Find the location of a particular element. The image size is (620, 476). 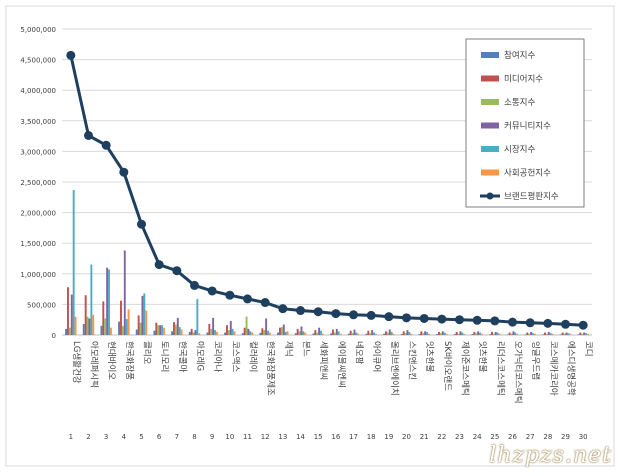

x-category-number: 1 is located at coordinates (71, 437).